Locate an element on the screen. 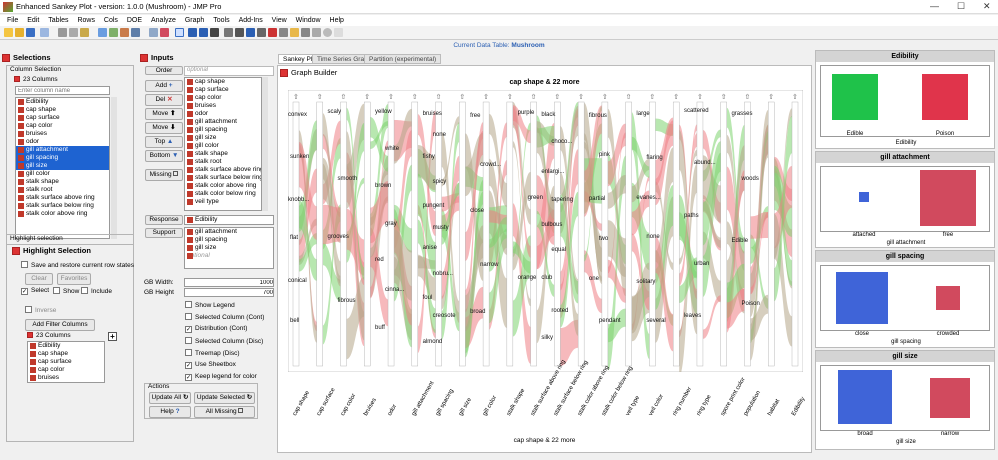  show-legend-checkbox: Show Legend is located at coordinates (210, 305).